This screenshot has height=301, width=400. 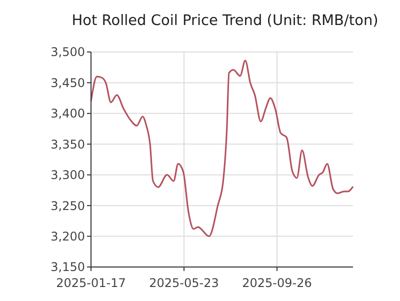 I want to click on y-tick-label: 3,250, so click(x=67, y=205).